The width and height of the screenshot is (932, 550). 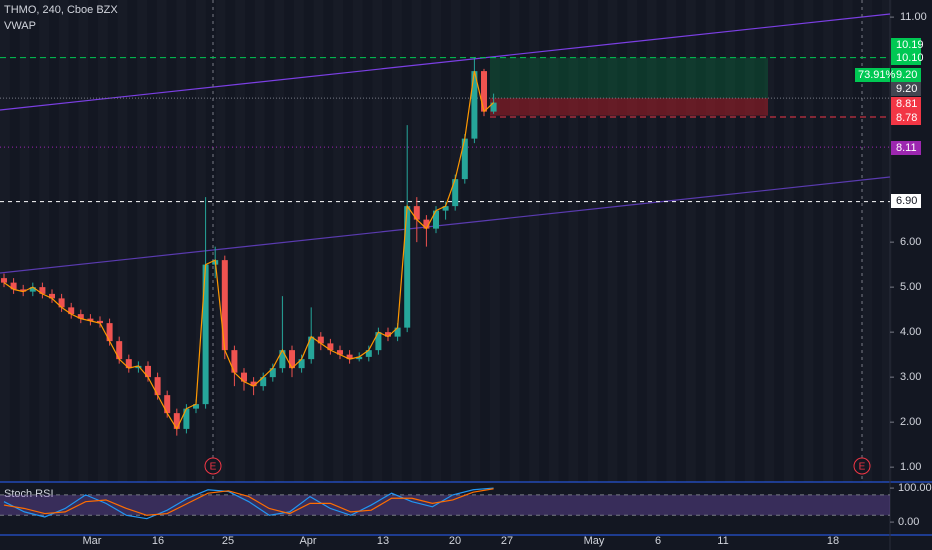 I want to click on y-tick-label: 11.00, so click(x=913, y=17).